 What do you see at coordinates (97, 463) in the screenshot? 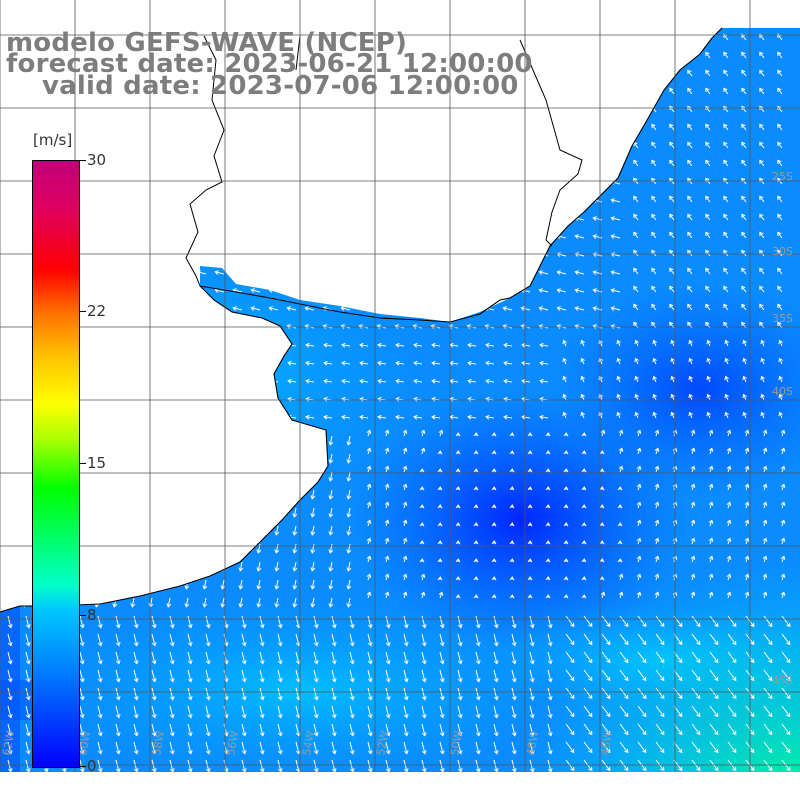
I see `colorbar-tick-15: 15` at bounding box center [97, 463].